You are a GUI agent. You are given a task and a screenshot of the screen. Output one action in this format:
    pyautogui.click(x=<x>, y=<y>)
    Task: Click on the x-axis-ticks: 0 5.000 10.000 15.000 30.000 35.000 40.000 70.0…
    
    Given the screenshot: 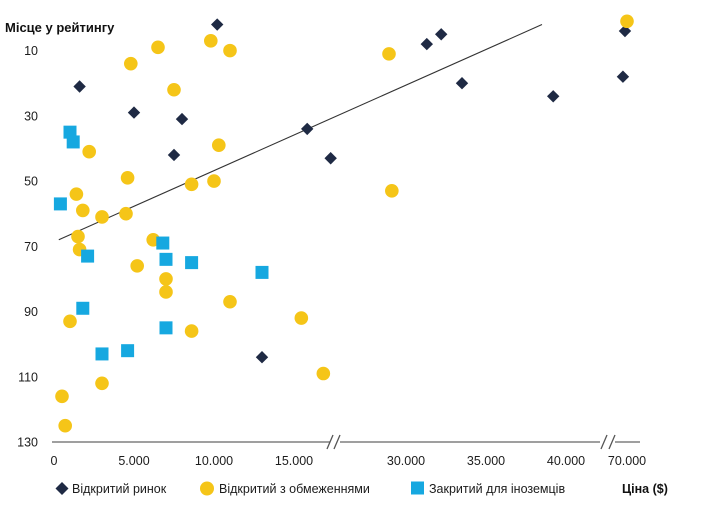 What is the action you would take?
    pyautogui.click(x=349, y=461)
    